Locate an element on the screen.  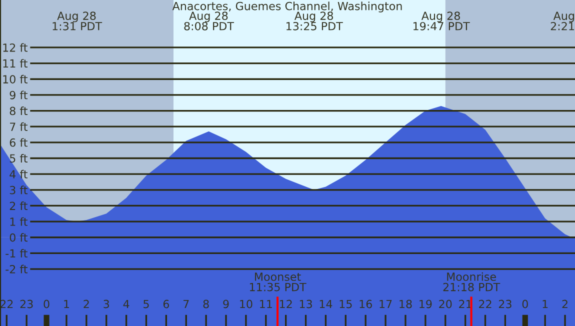
x-tick-label: 16 is located at coordinates (366, 304).